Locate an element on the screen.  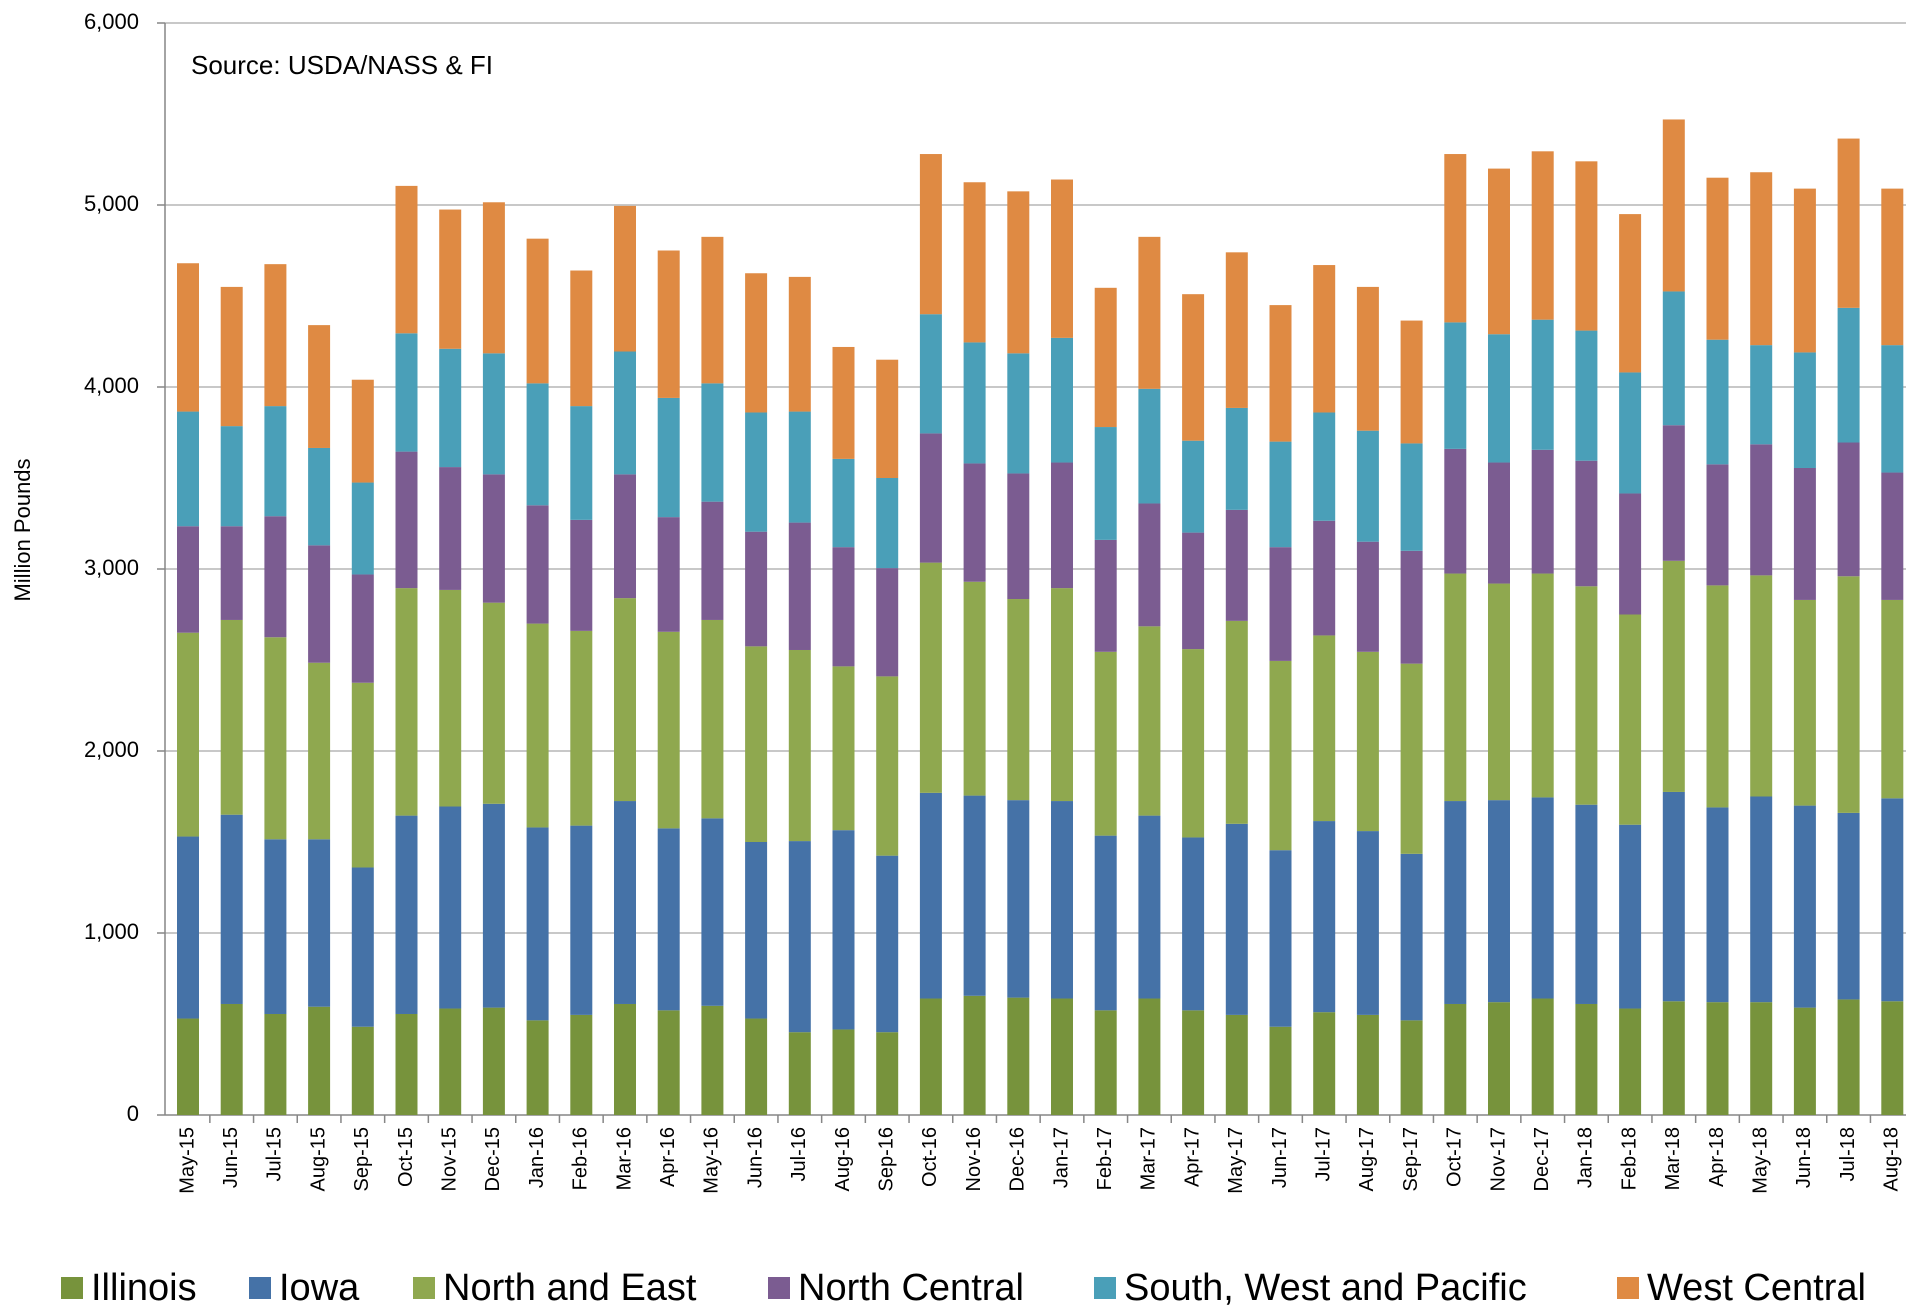
x-tick-label: Jul-17 is located at coordinates (1323, 1154).